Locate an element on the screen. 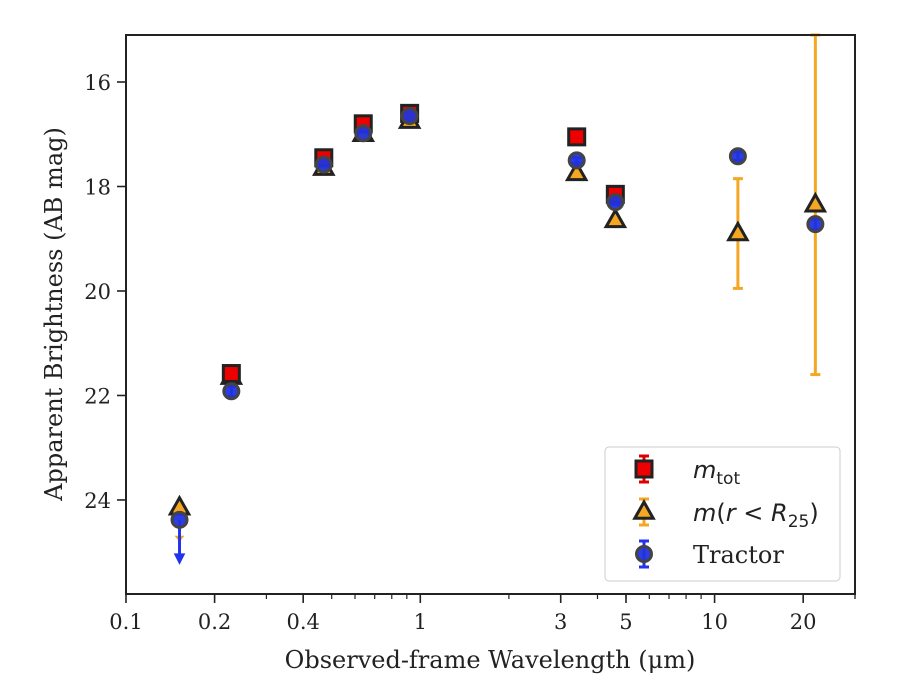 The width and height of the screenshot is (900, 700). x-tick-label: 0.4 is located at coordinates (302, 622).